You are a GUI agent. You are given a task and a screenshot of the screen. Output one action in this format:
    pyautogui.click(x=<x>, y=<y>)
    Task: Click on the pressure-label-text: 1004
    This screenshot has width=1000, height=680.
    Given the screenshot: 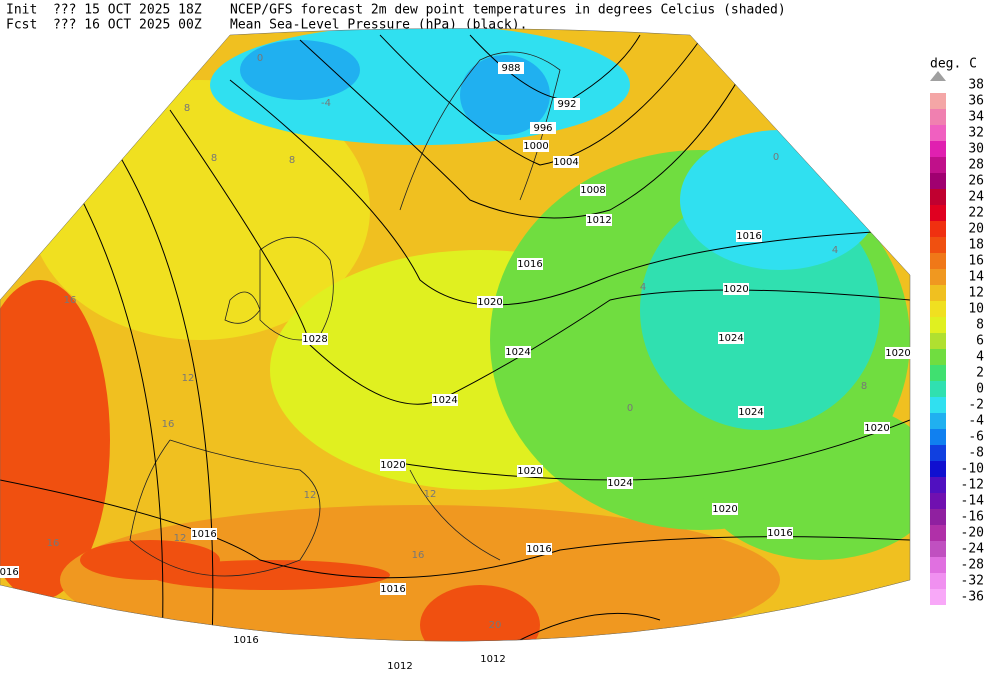 What is the action you would take?
    pyautogui.click(x=565, y=162)
    